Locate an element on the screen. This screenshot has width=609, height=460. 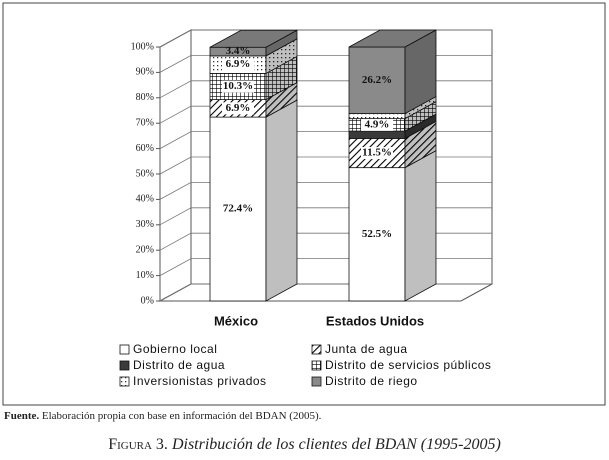
value-label: 4.9% is located at coordinates (377, 124).